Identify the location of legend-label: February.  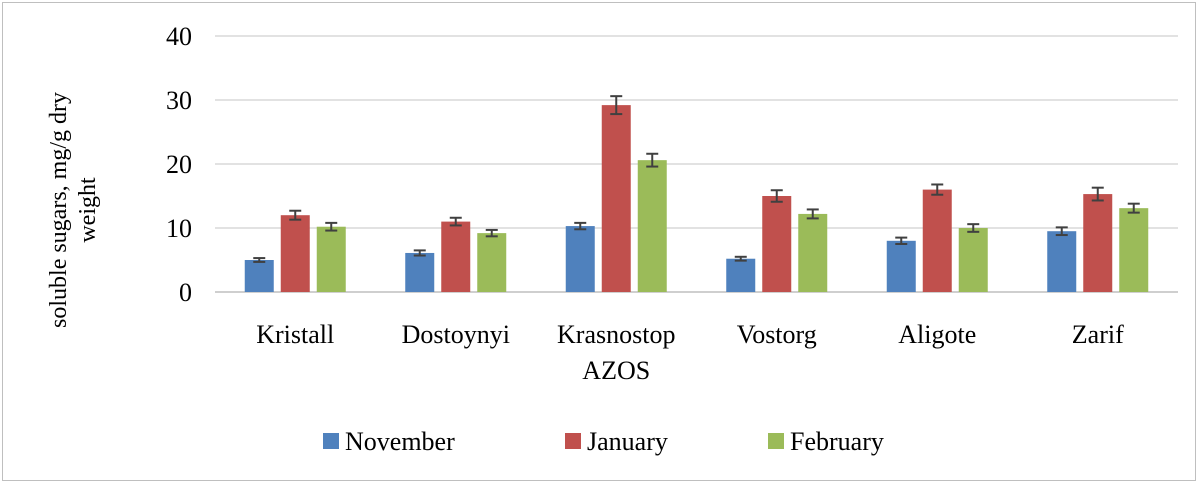
(837, 441).